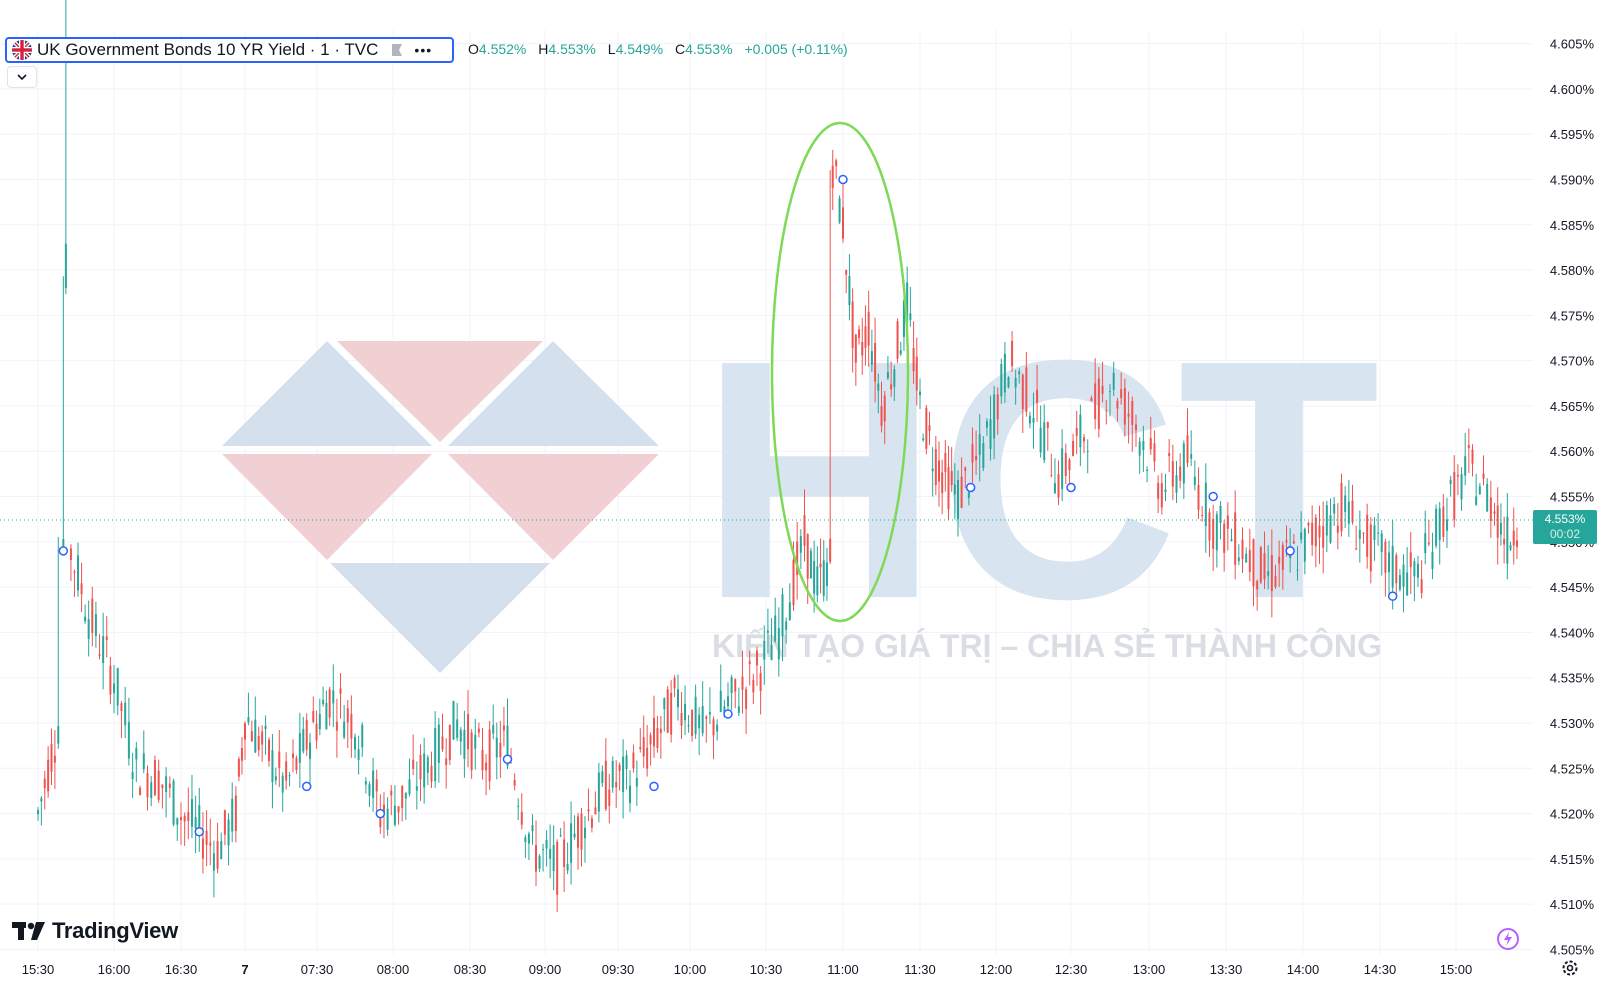  I want to click on gear-icon, so click(1570, 968).